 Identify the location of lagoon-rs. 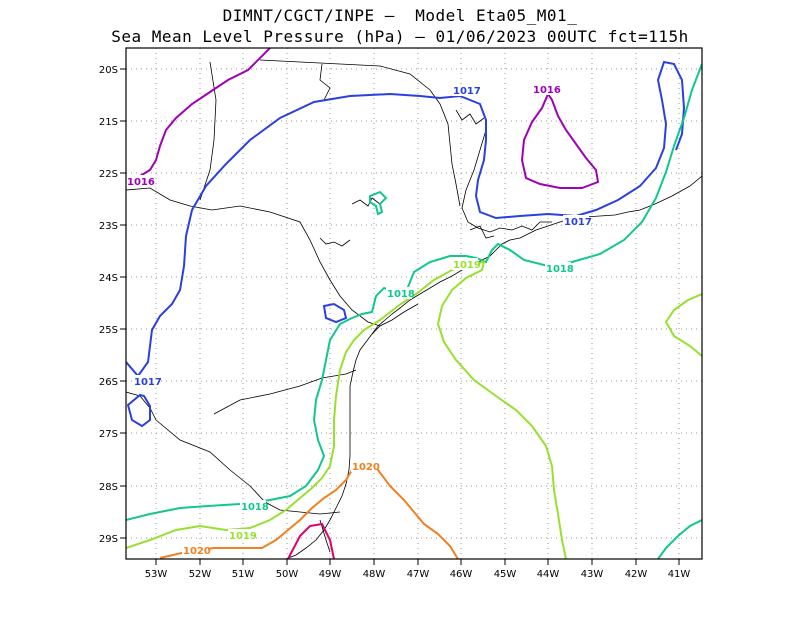
(325, 536).